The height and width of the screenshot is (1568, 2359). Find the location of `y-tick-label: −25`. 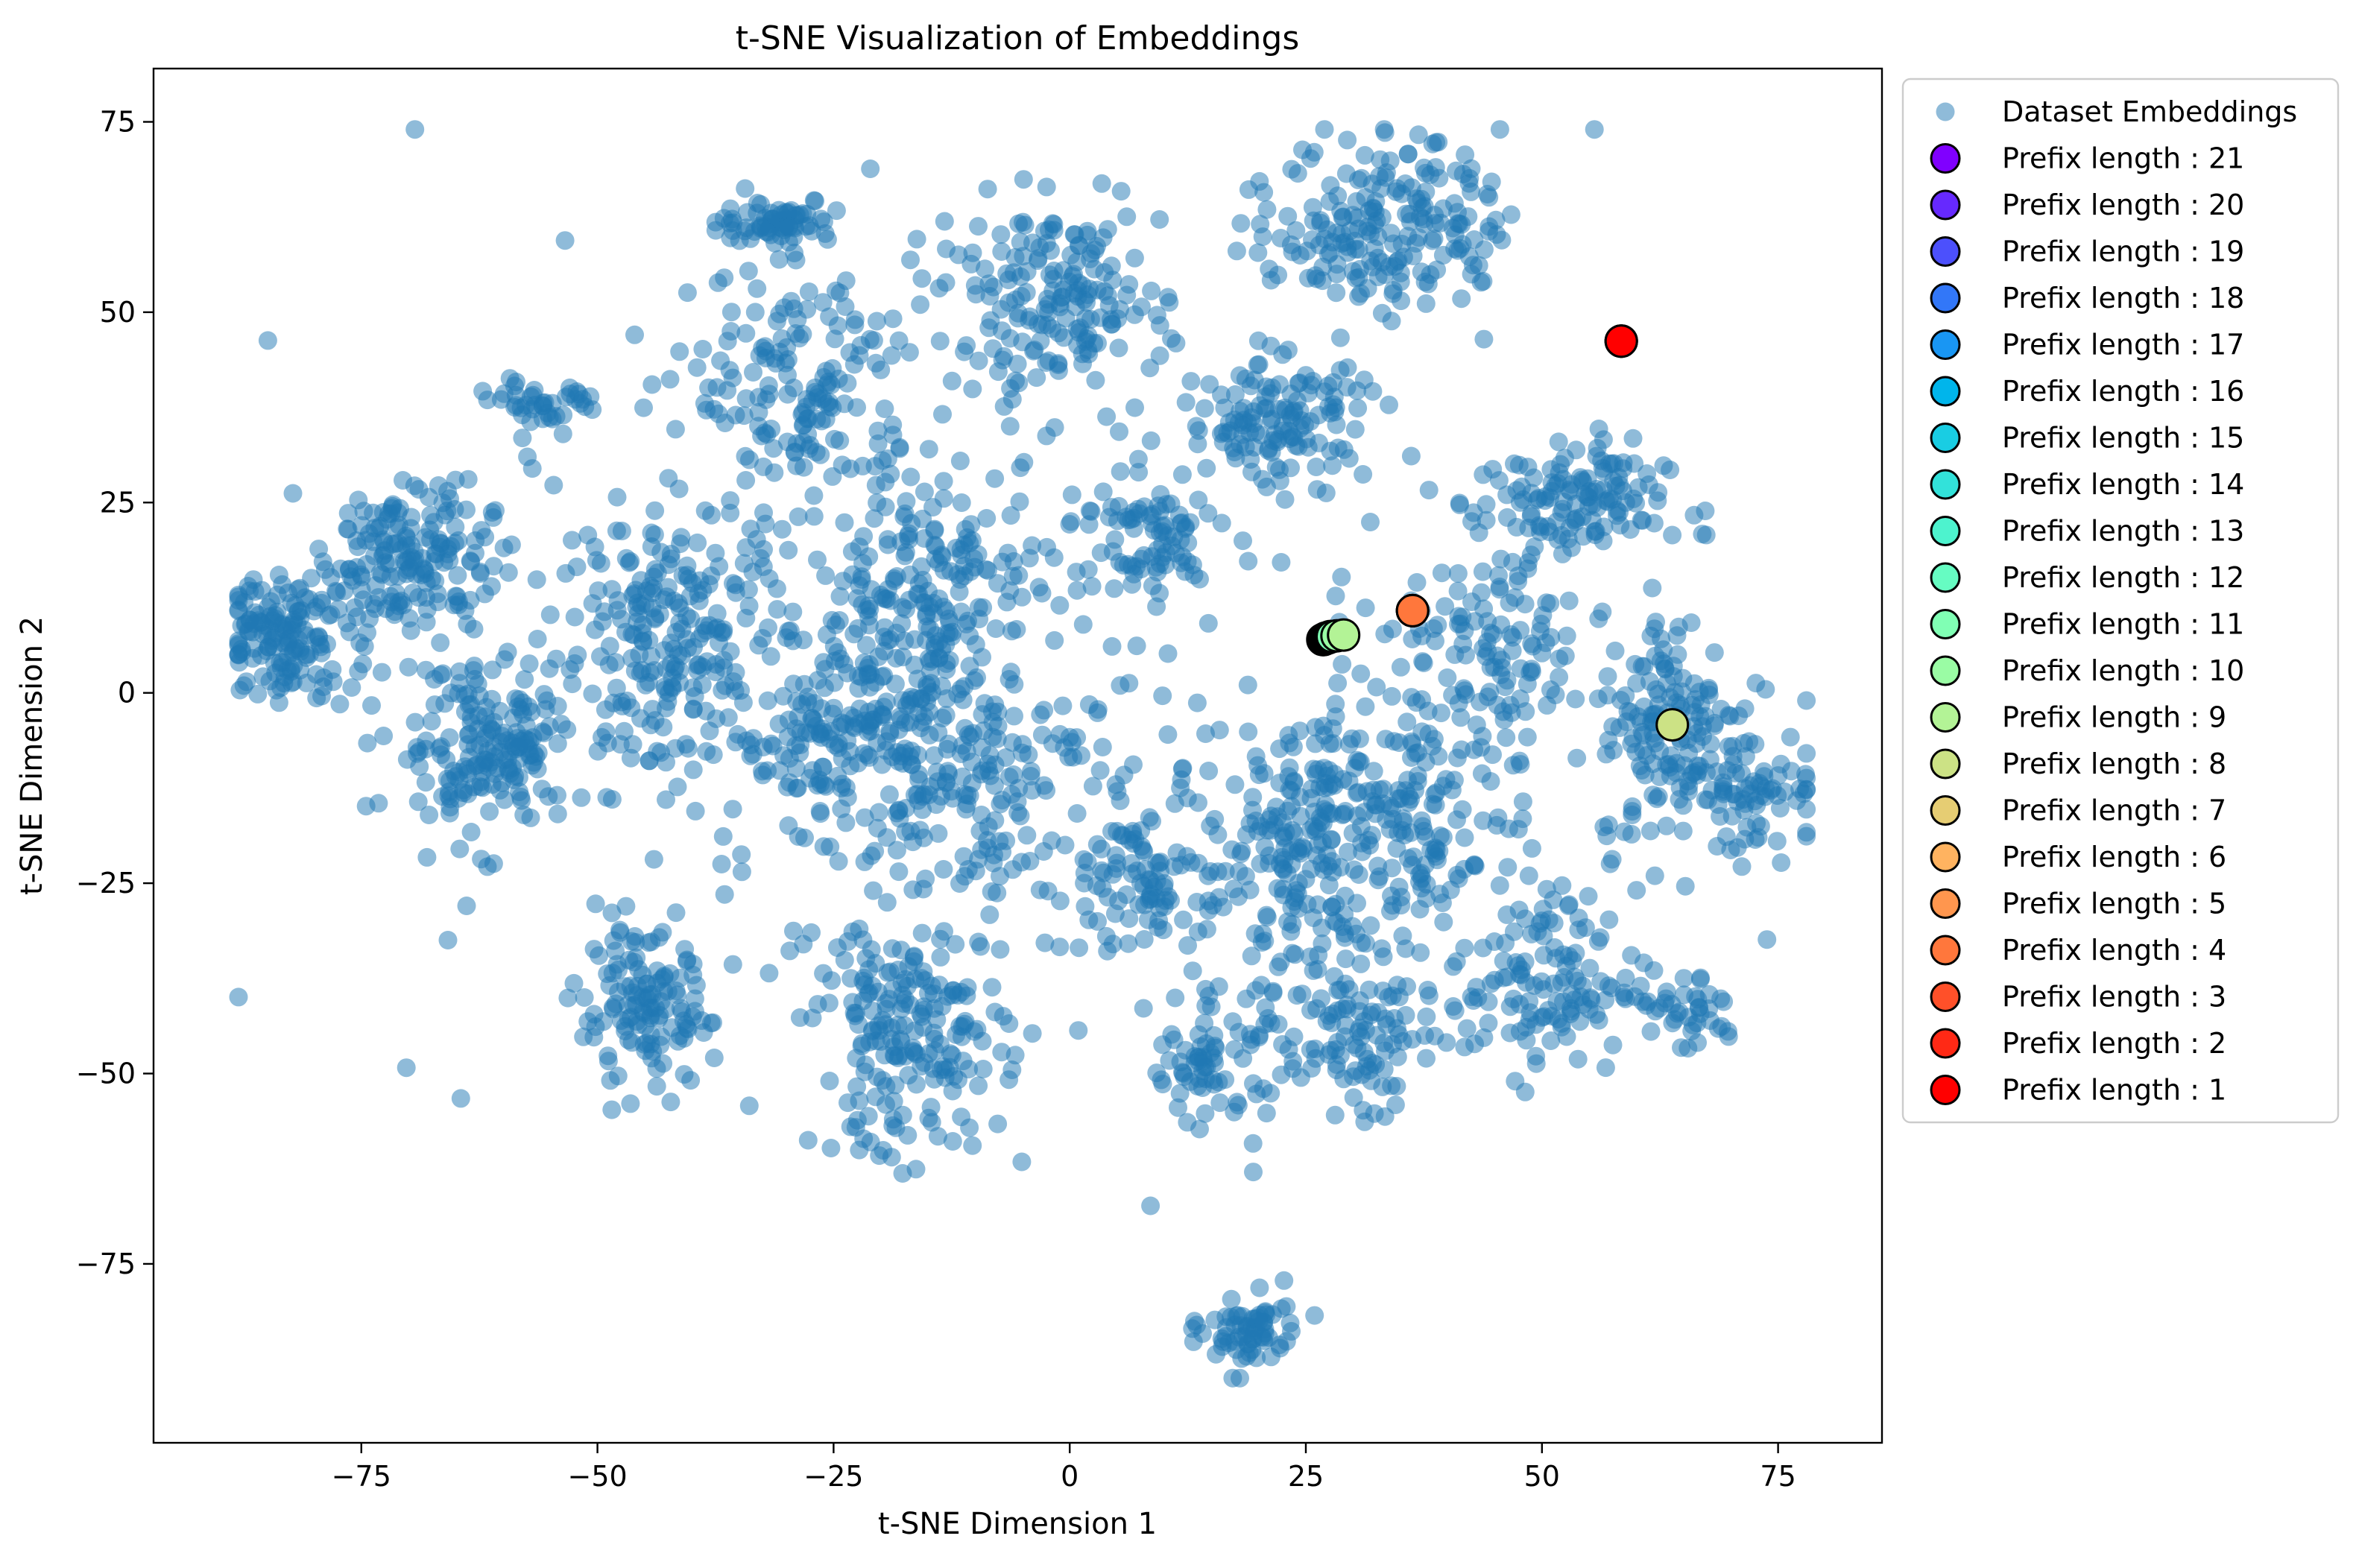

y-tick-label: −25 is located at coordinates (106, 883).